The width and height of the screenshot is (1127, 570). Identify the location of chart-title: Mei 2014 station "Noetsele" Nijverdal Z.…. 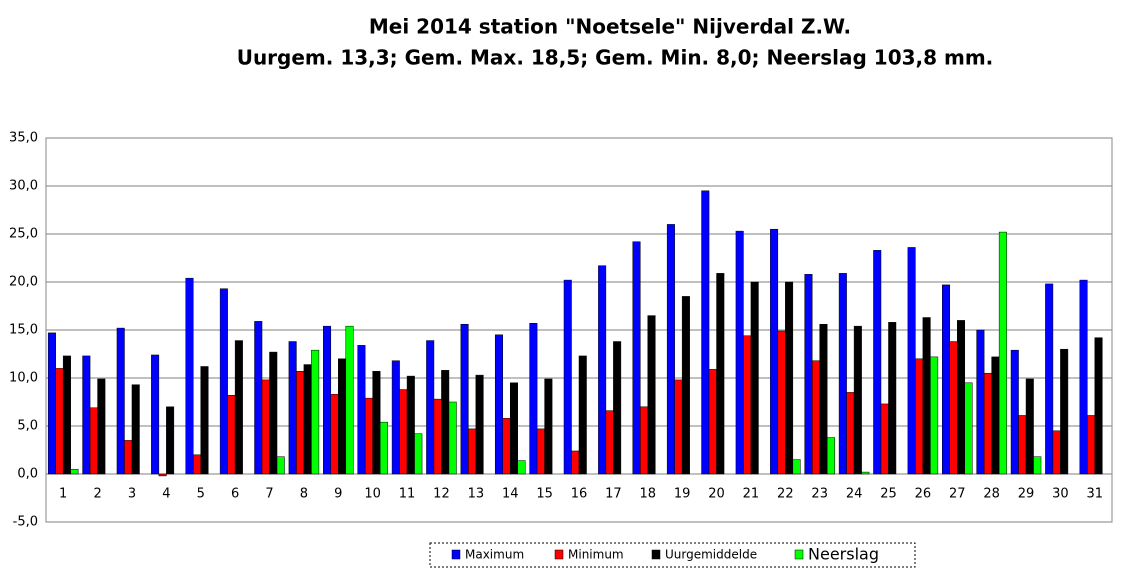
(610, 27).